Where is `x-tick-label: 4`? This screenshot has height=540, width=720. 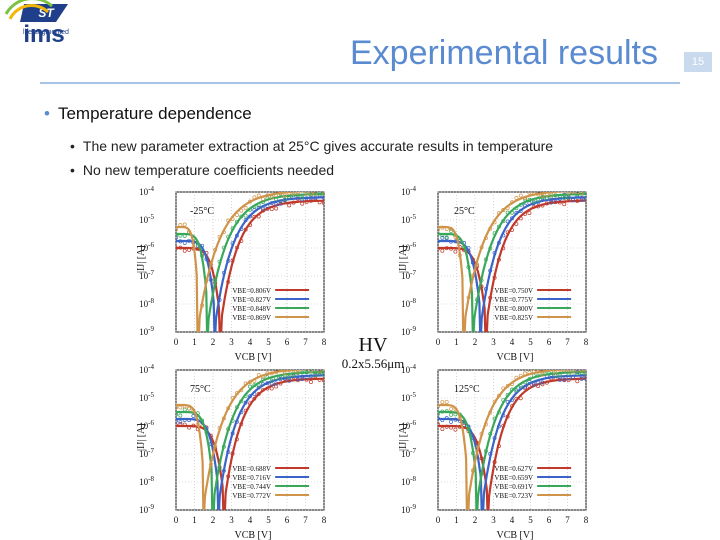
x-tick-label: 4 is located at coordinates (512, 342).